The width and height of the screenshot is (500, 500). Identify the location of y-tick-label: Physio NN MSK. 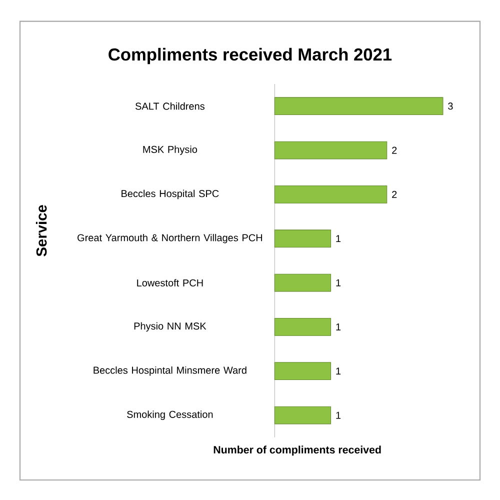
(170, 327).